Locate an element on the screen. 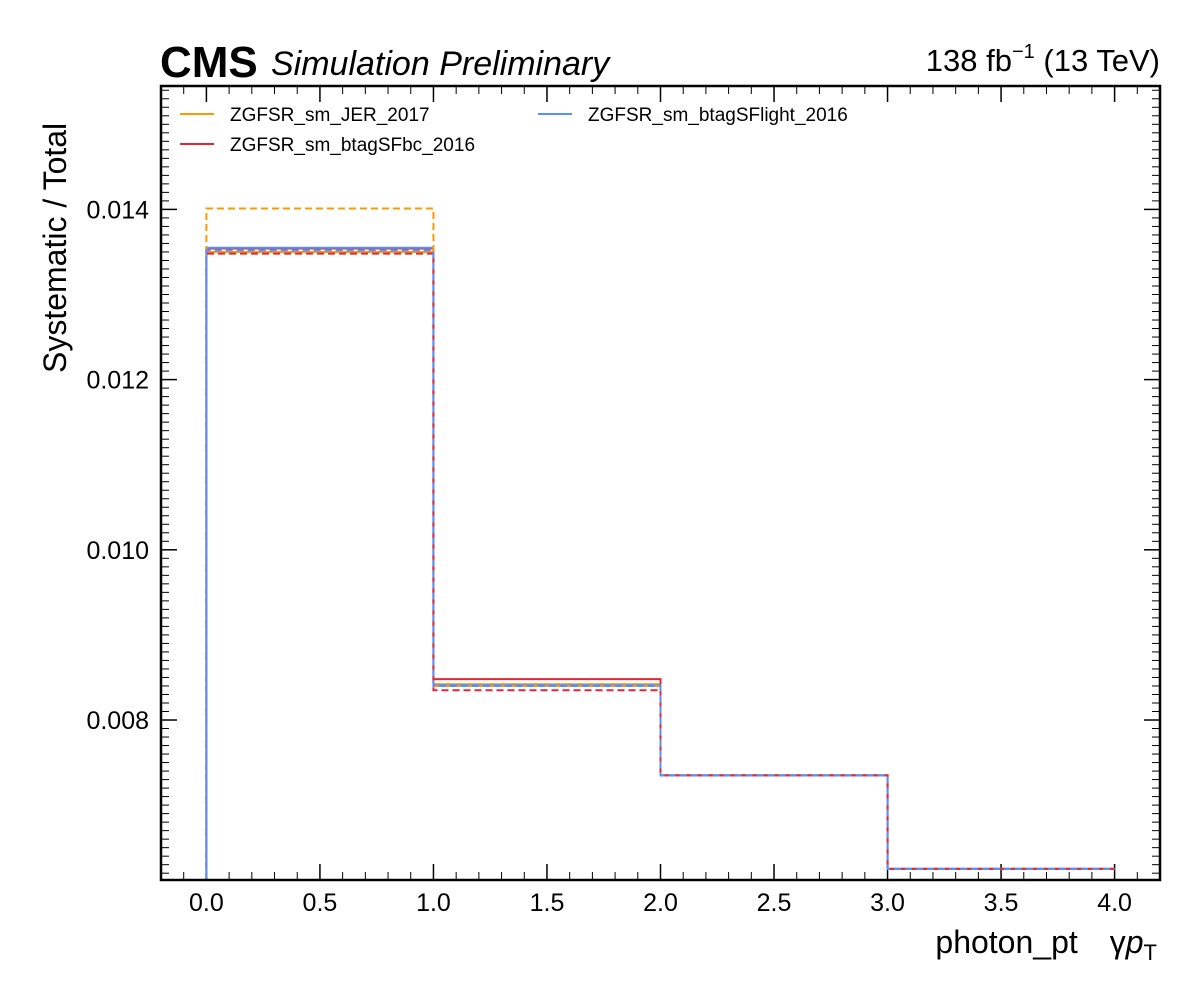 Image resolution: width=1200 pixels, height=1000 pixels. y-tick-label: 0.010 is located at coordinates (117, 551).